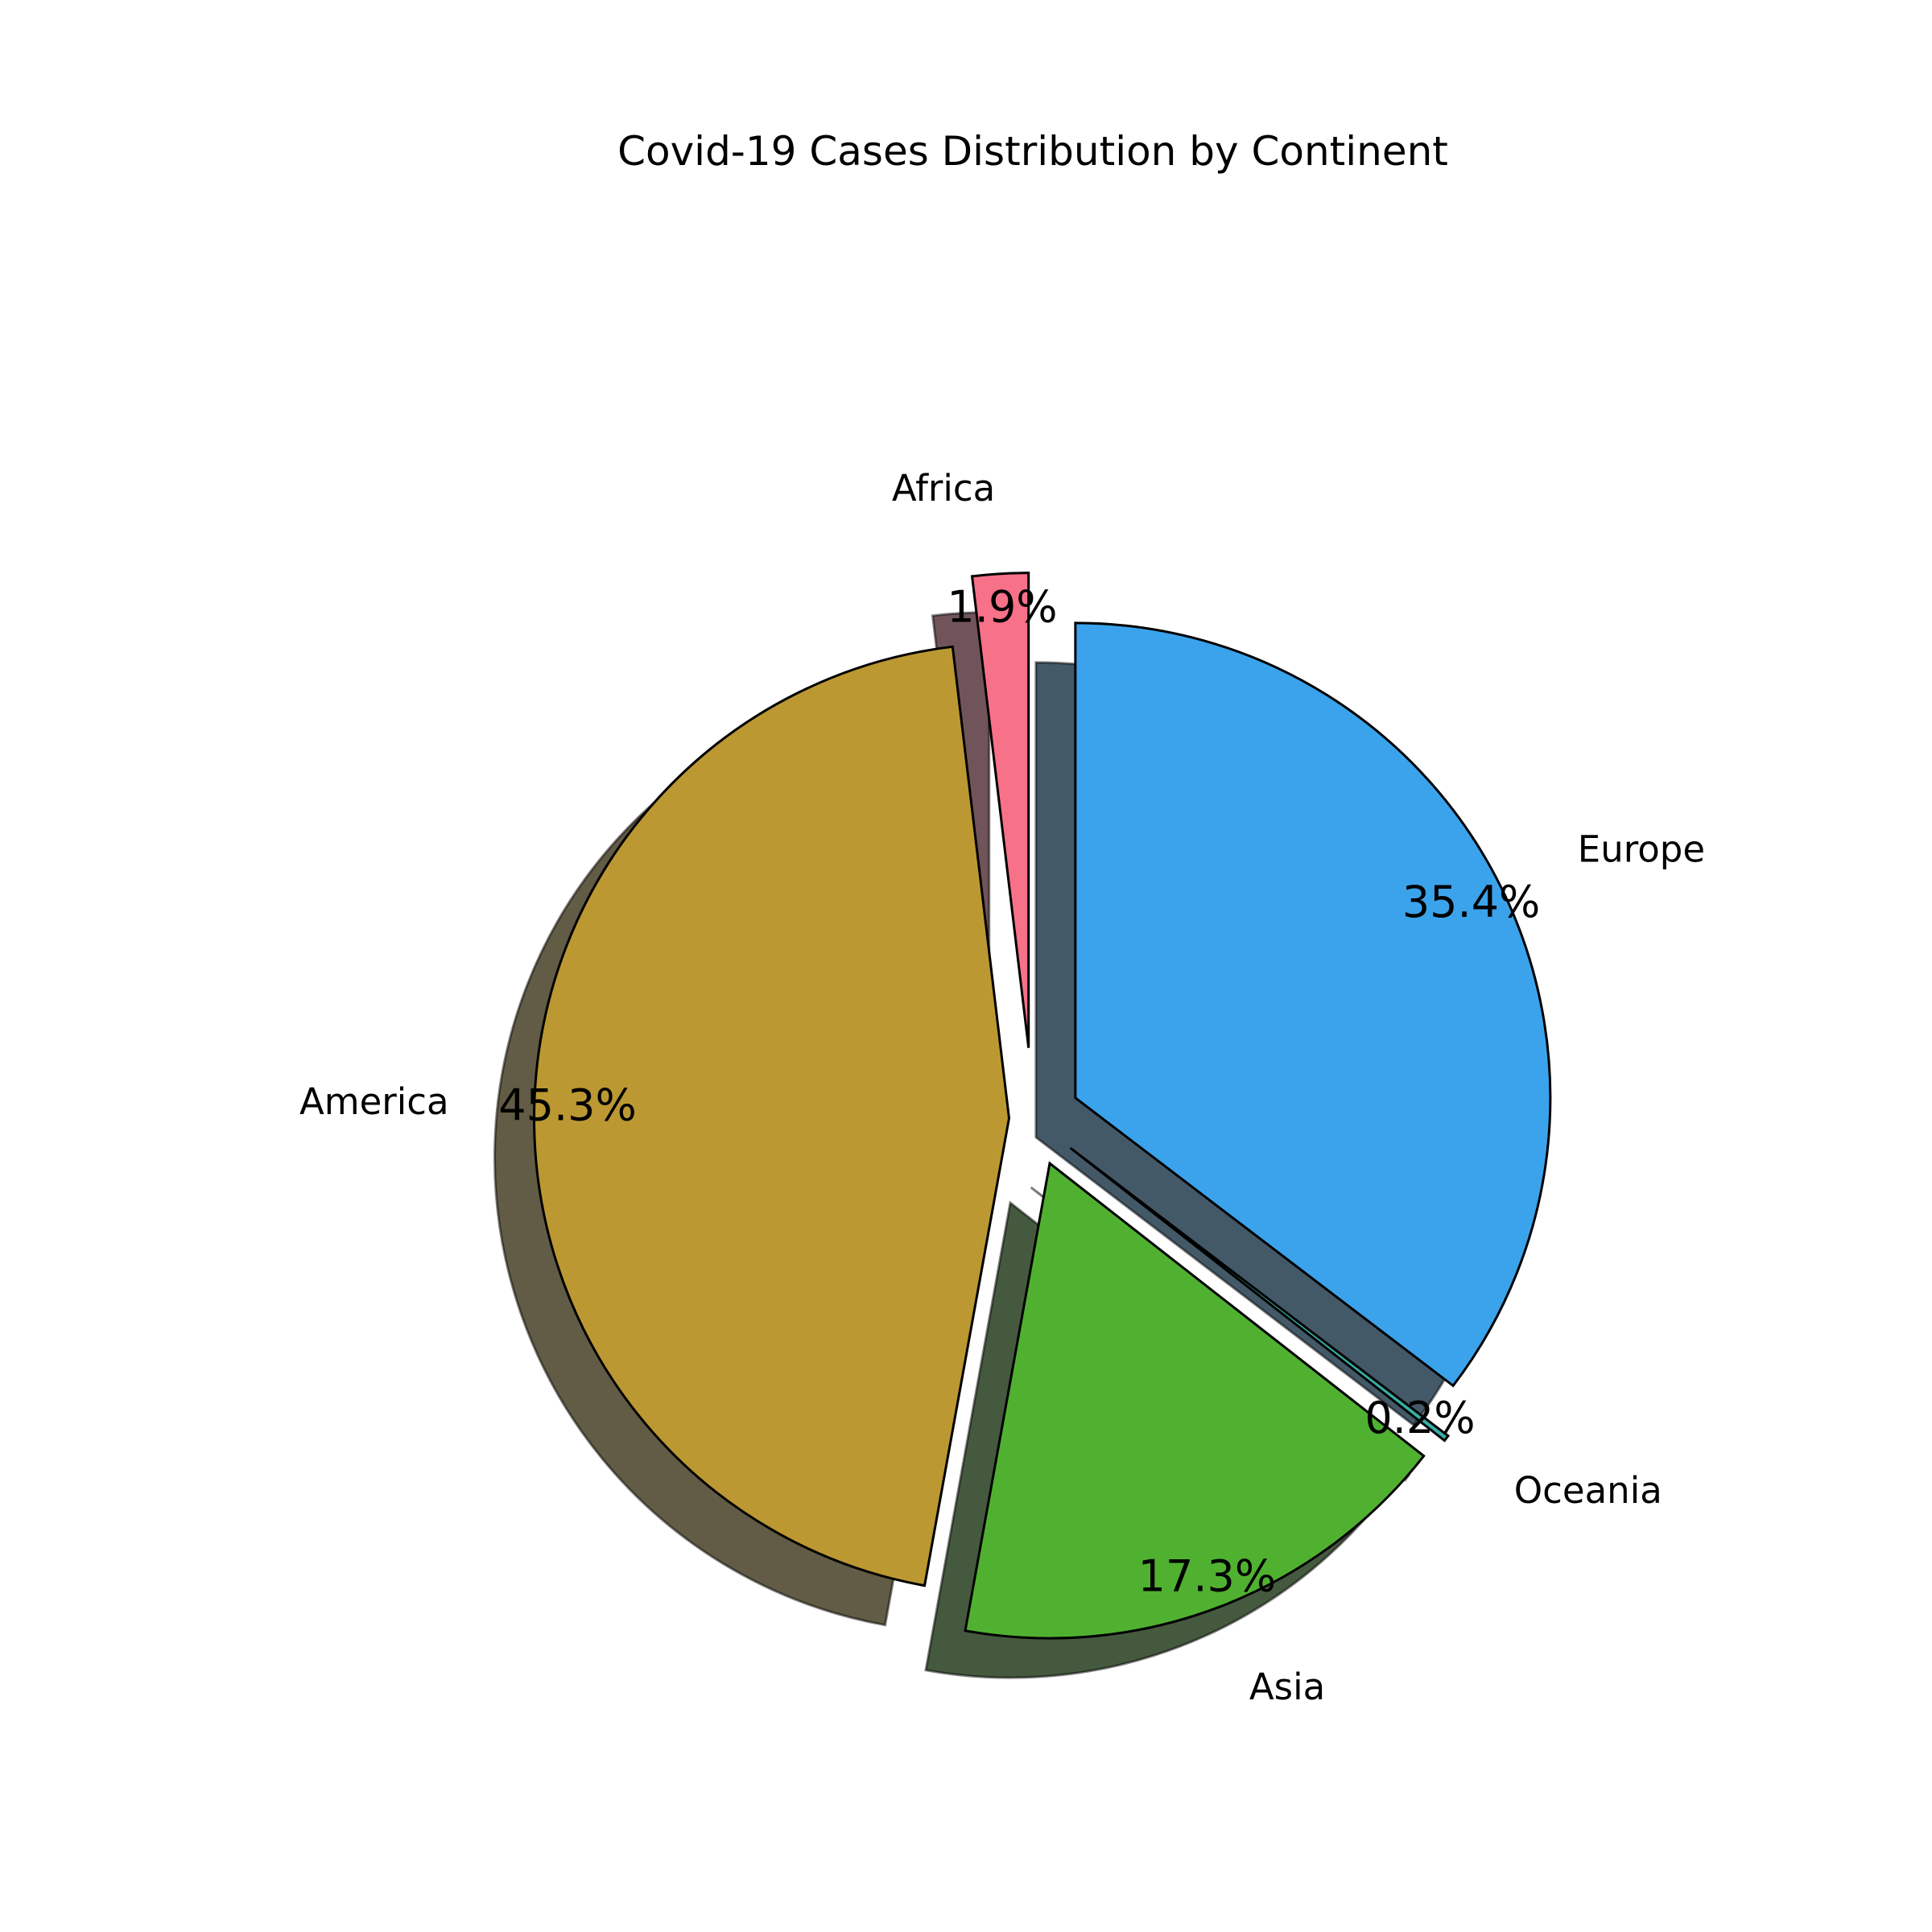 This screenshot has width=1932, height=1932. What do you see at coordinates (772, 1116) in the screenshot?
I see `slice-america` at bounding box center [772, 1116].